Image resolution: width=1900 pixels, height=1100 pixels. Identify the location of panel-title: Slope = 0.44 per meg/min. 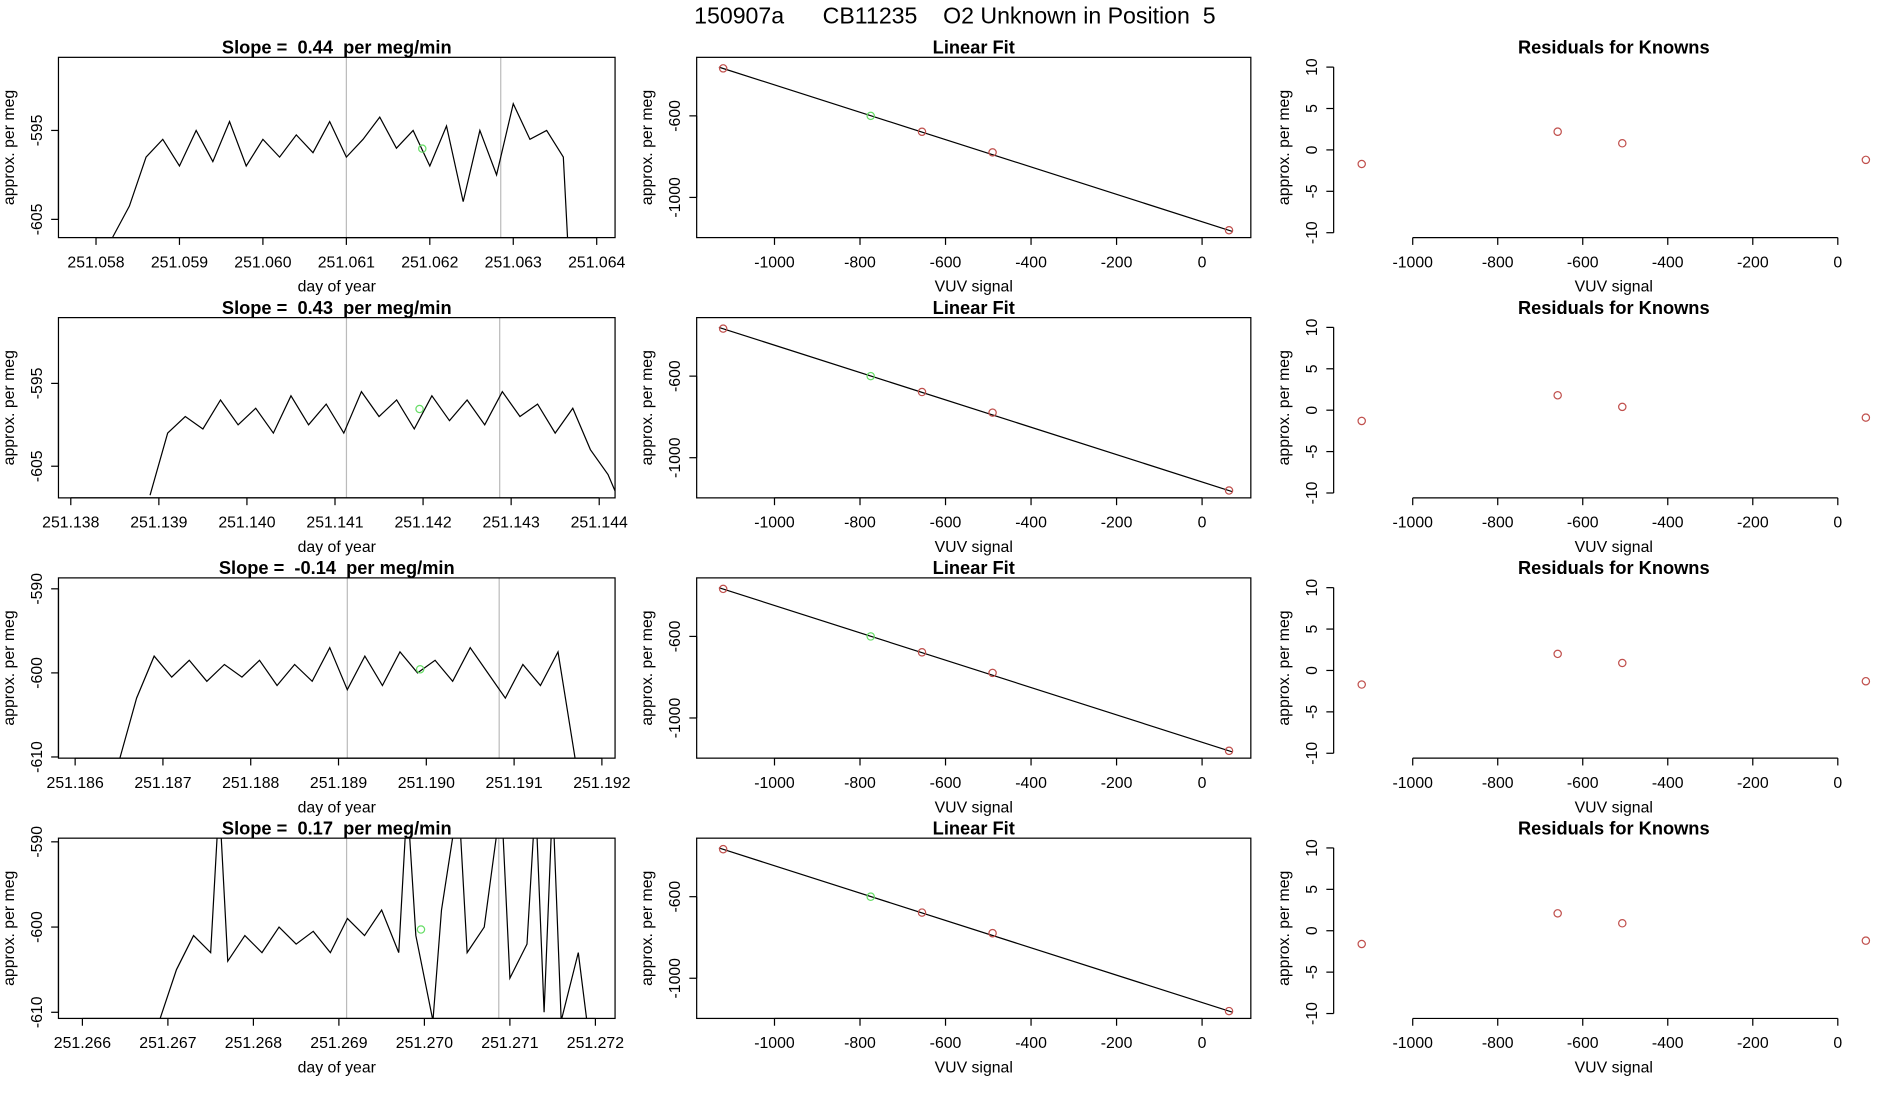
(337, 47).